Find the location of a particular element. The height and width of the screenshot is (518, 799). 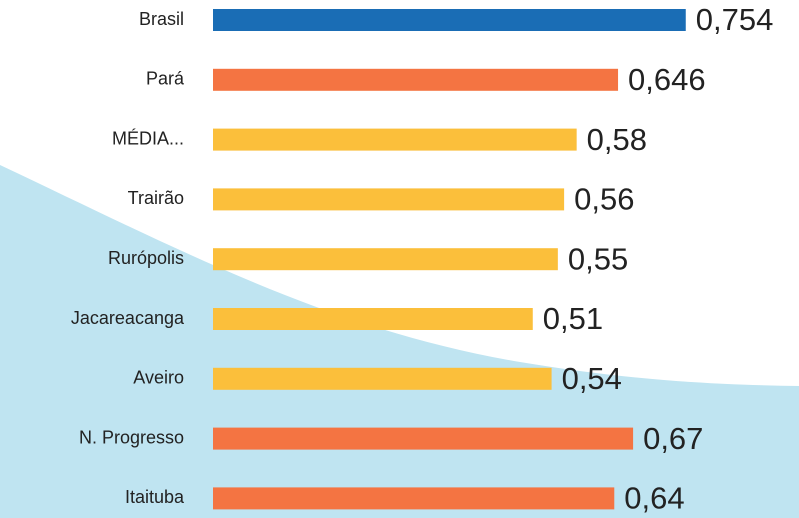

value-label: 0,55 is located at coordinates (598, 258).